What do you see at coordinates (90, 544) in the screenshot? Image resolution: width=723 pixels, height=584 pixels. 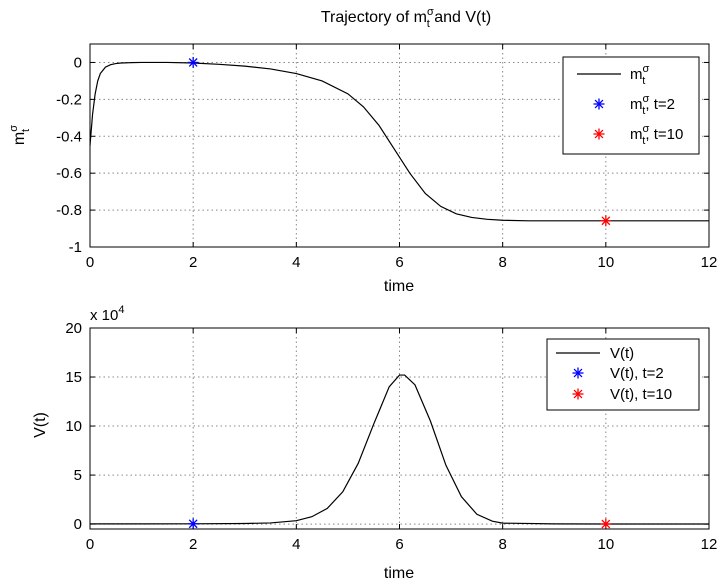 I see `bottom-plot-xtick-label: 0` at bounding box center [90, 544].